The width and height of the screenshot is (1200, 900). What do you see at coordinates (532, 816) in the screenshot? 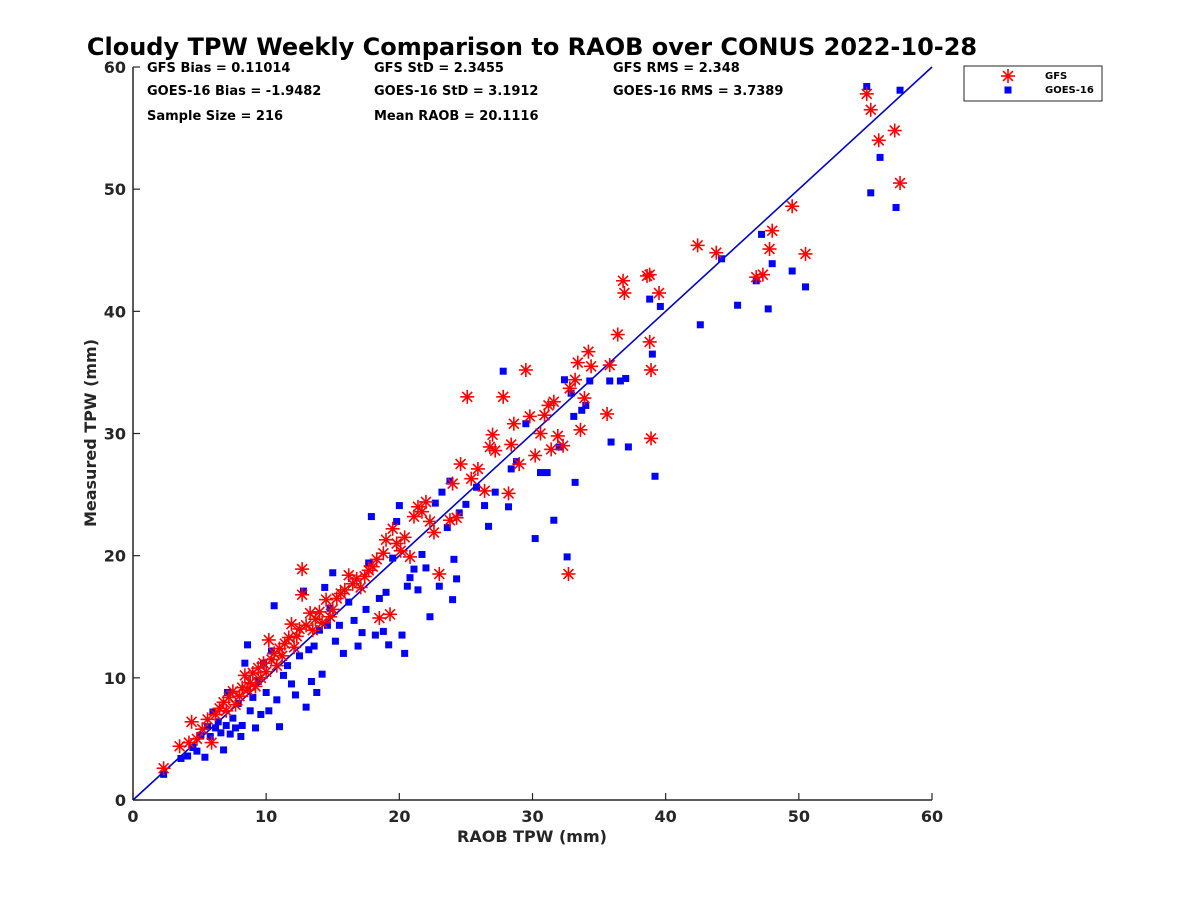
I see `x-tick-label: 30` at bounding box center [532, 816].